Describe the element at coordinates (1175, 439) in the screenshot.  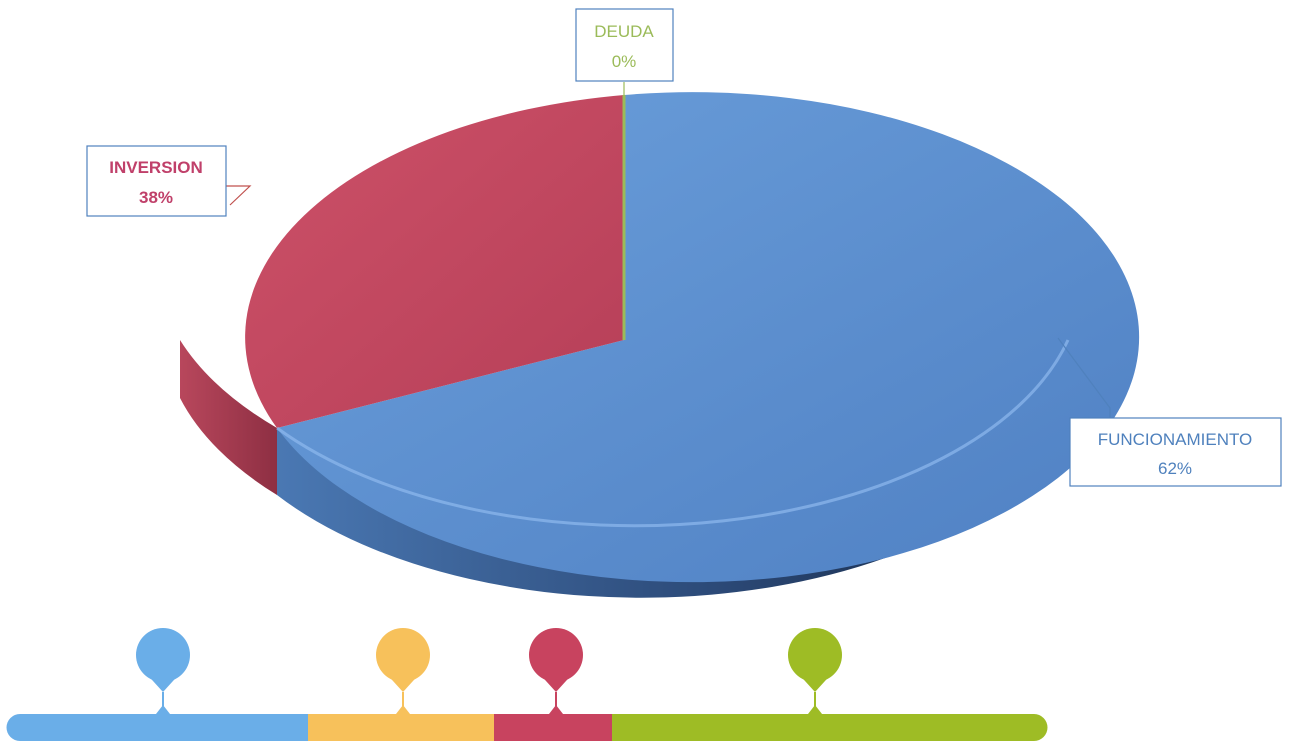
I see `data-label-funcionamiento-name: FUNCIONAMIENTO` at that location.